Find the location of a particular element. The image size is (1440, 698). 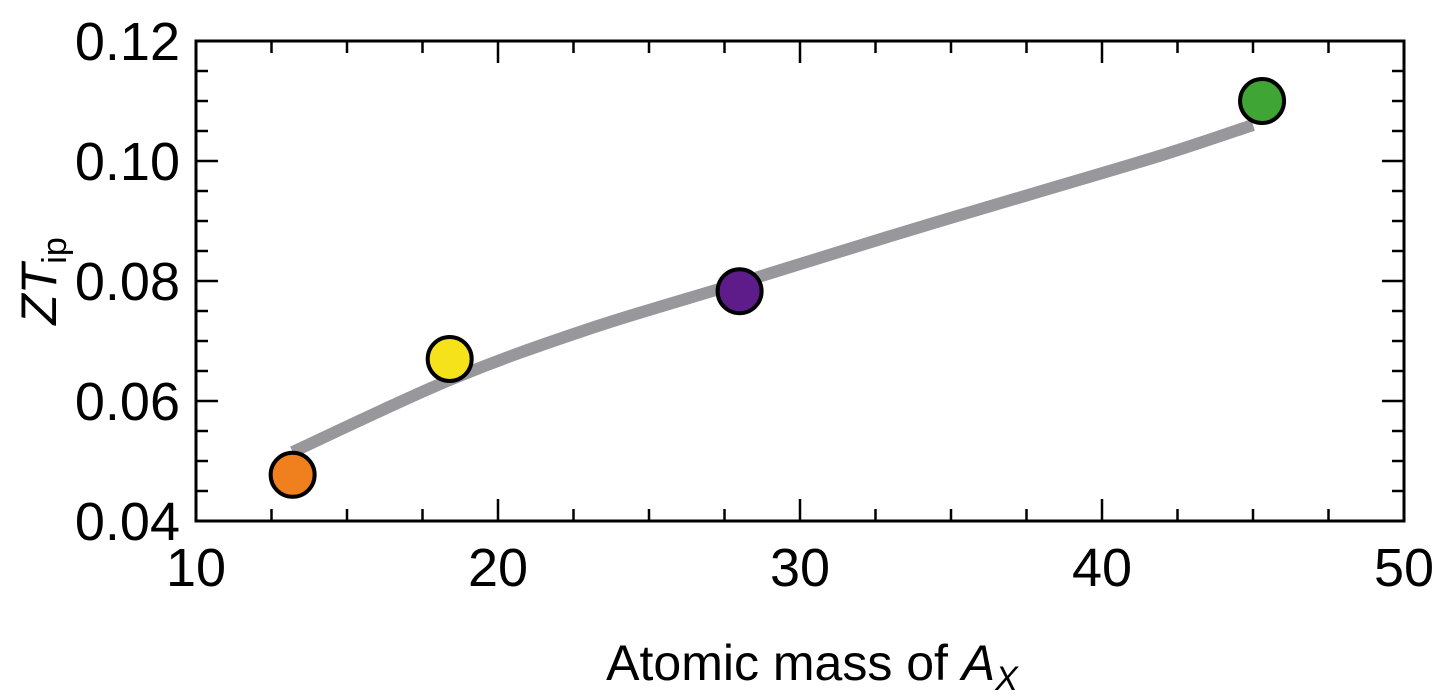

y-tick-label: 0.08 is located at coordinates (127, 282).